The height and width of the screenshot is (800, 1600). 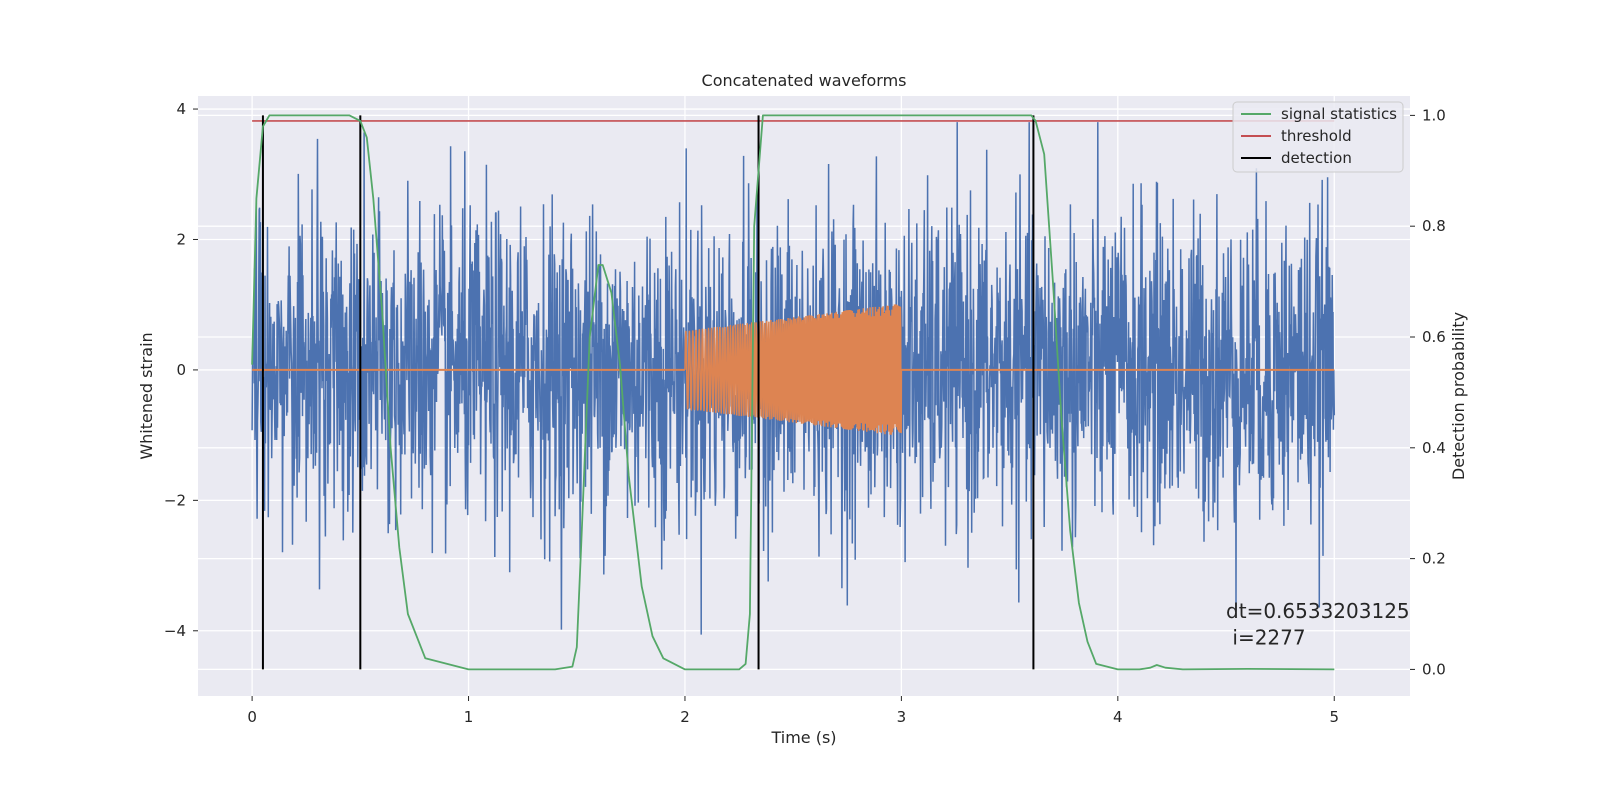 I want to click on x-tick-label: 2, so click(x=685, y=717).